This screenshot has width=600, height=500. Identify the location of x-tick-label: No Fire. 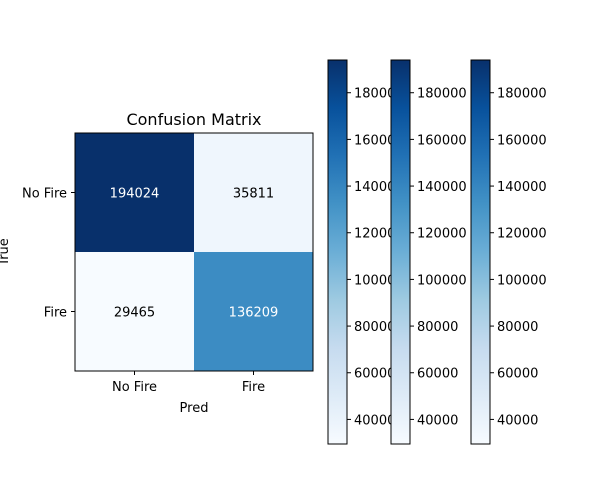
(134, 387).